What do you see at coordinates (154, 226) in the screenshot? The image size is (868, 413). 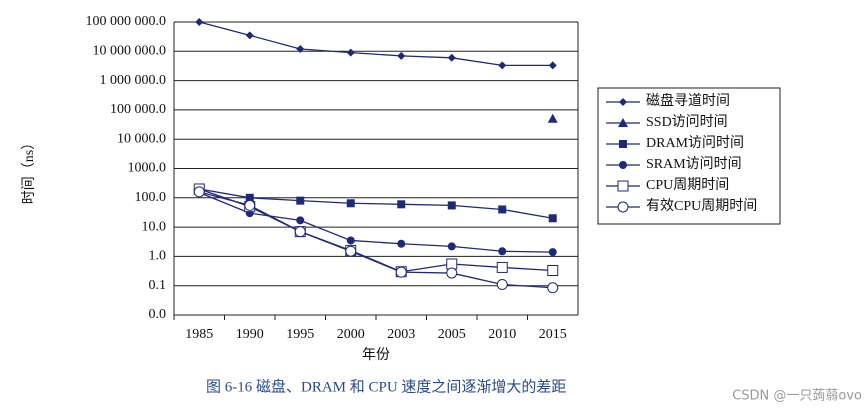 I see `y-tick-label: 10.0` at bounding box center [154, 226].